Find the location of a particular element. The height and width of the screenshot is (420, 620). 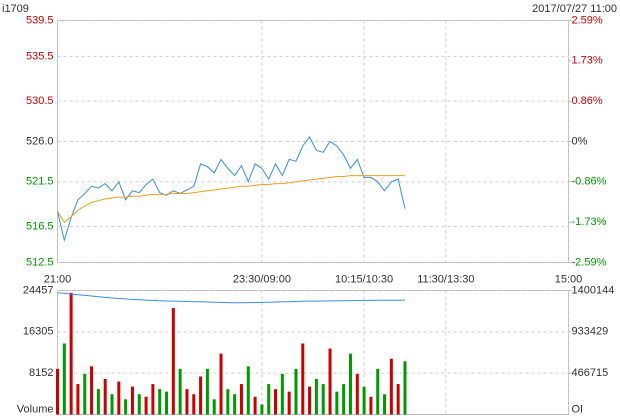

y-tick-label: 535.5 is located at coordinates (40, 56).